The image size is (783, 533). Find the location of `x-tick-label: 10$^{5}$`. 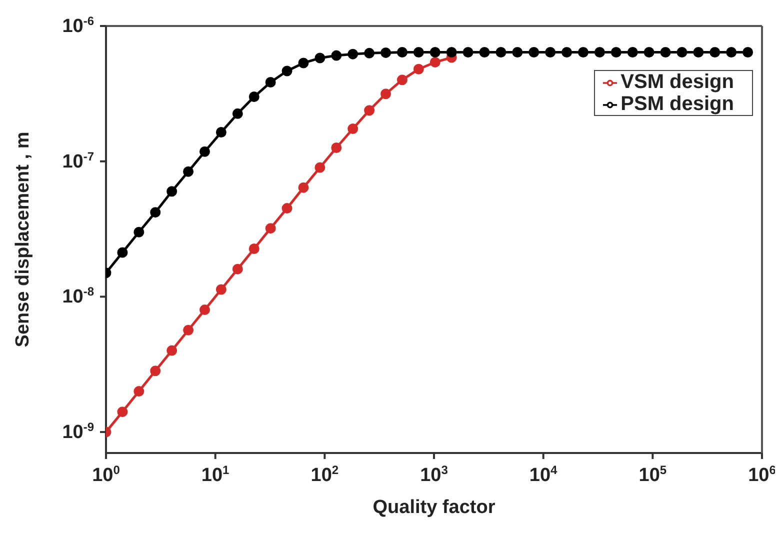

x-tick-label: 10$^{5}$ is located at coordinates (652, 474).